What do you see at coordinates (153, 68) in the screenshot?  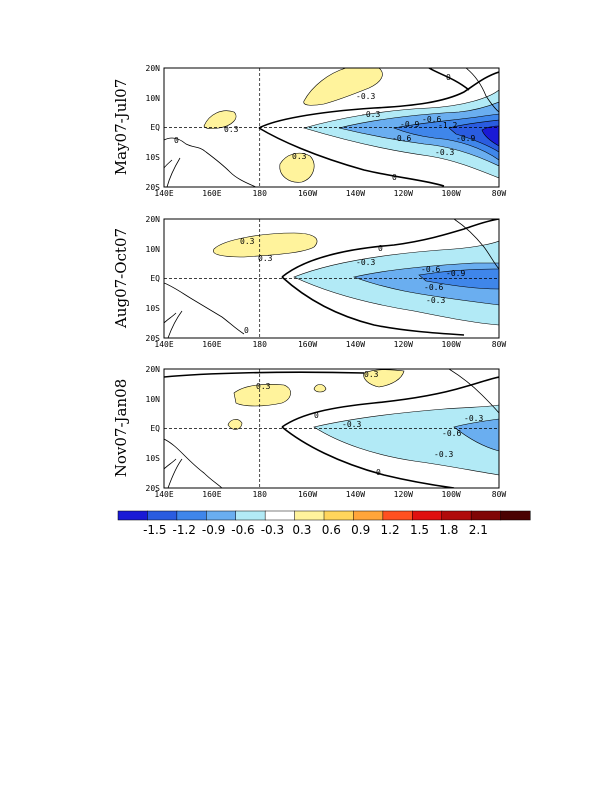 I see `lat-tick-label: 20N` at bounding box center [153, 68].